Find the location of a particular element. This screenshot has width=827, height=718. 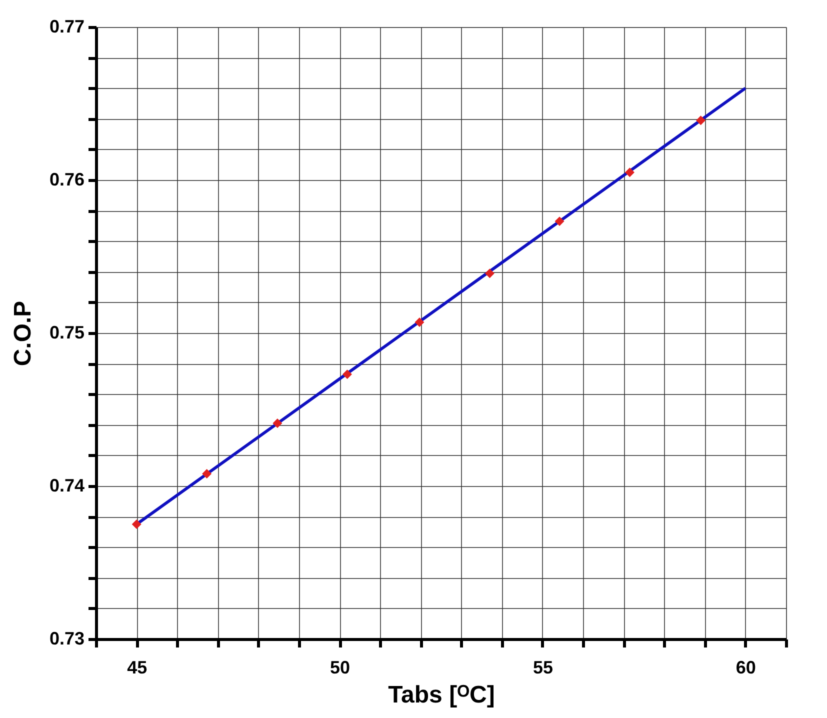

x-tick-label: 60 is located at coordinates (746, 668).